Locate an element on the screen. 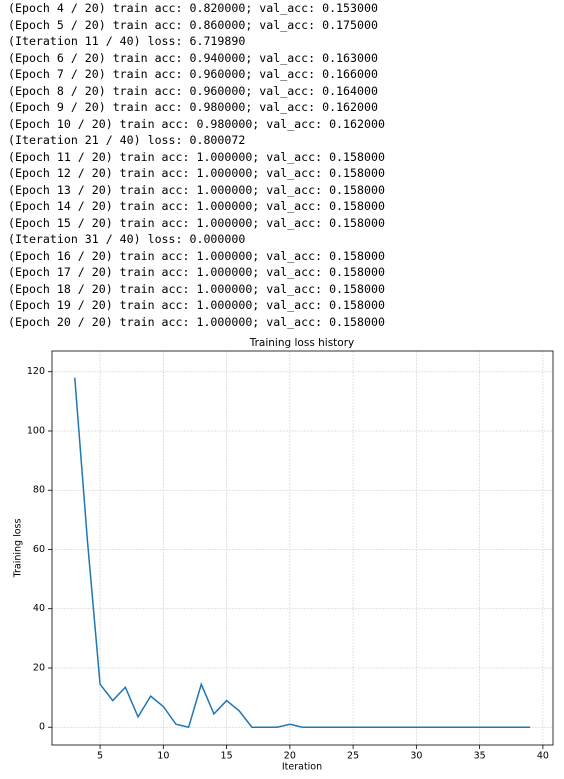  y-tick-label: 20 is located at coordinates (39, 667).